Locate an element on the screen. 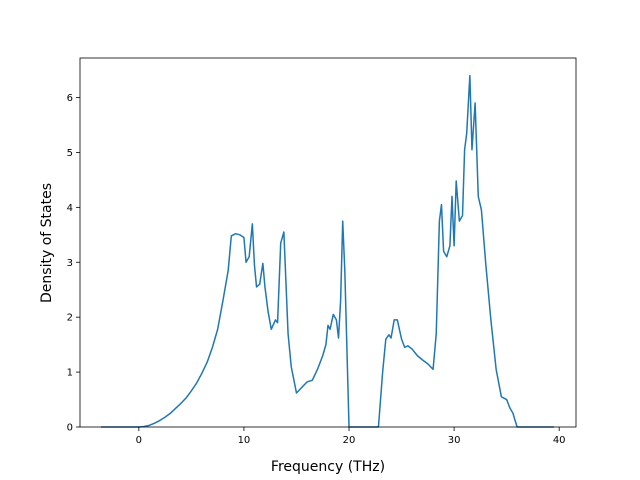 The height and width of the screenshot is (480, 640). x-axis-label: Frequency (THz) is located at coordinates (328, 467).